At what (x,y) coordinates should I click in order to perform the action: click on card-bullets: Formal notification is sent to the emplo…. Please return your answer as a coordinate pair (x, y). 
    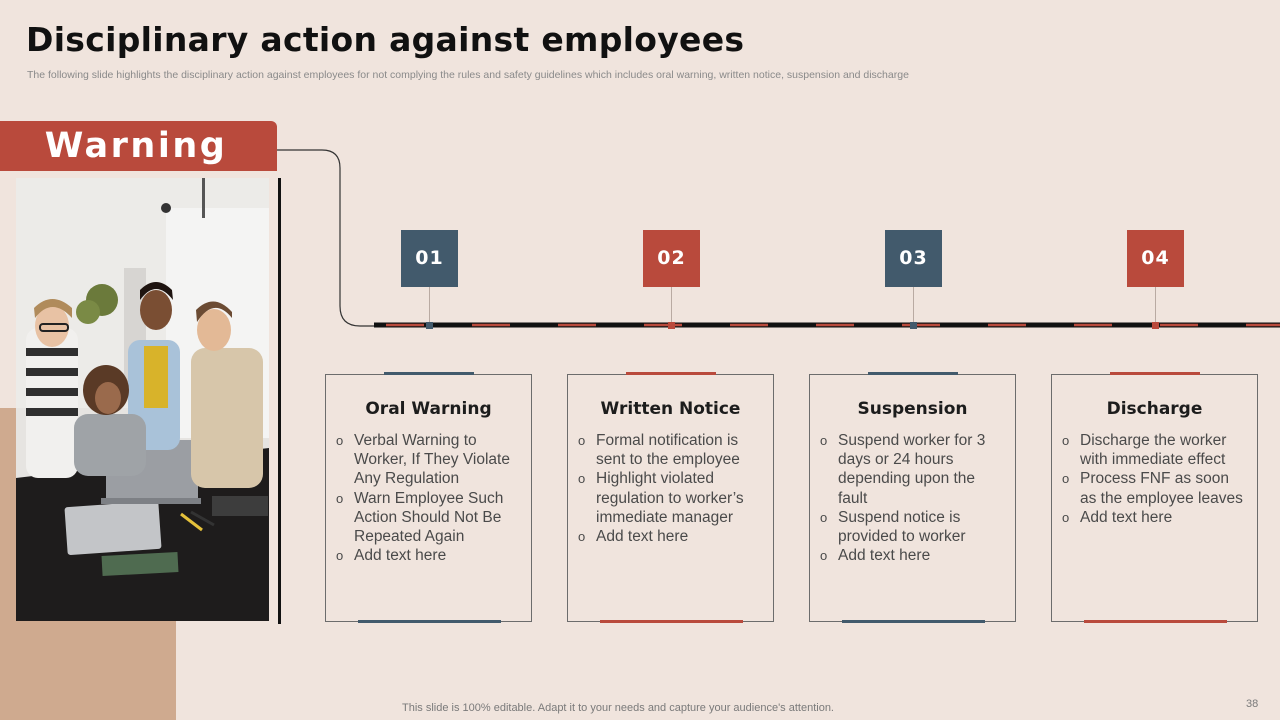
    Looking at the image, I should click on (671, 488).